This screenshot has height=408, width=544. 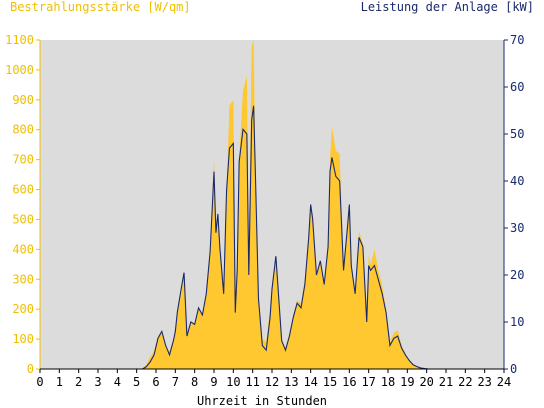 I want to click on right-tick-label: 10, so click(x=517, y=322).